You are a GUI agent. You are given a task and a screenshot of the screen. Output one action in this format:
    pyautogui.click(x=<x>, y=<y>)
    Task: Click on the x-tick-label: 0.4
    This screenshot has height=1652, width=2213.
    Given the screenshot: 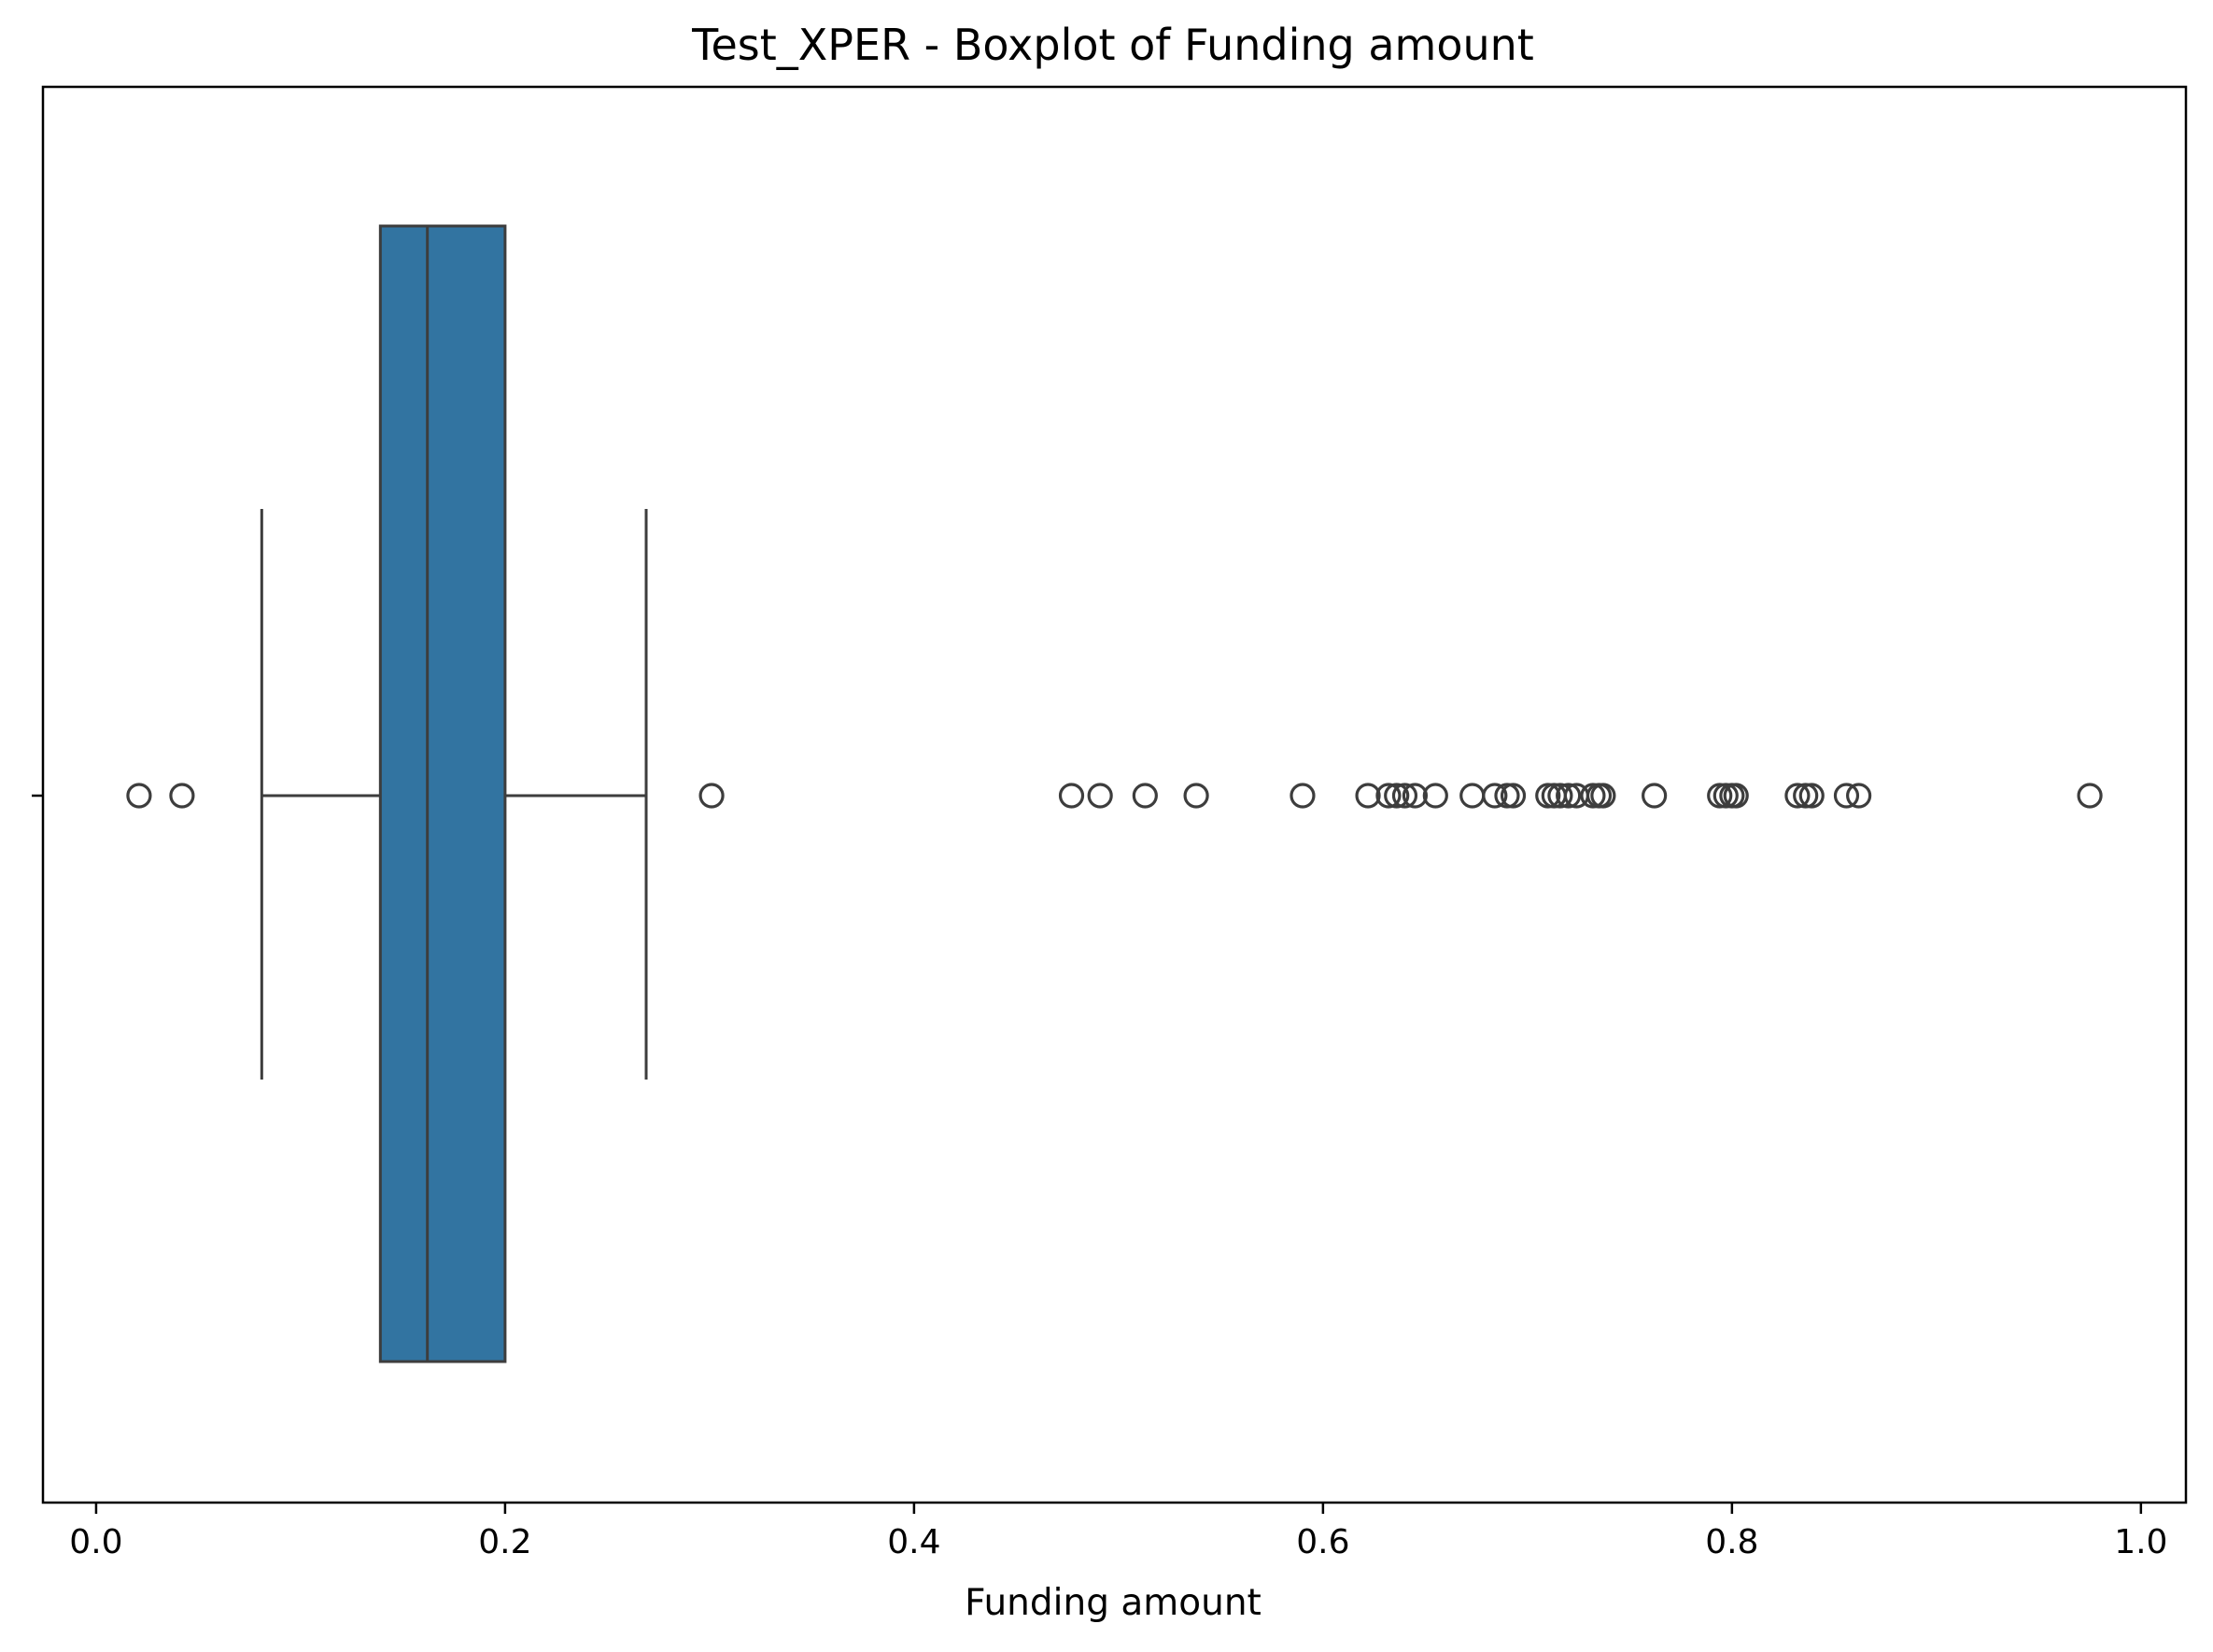 What is the action you would take?
    pyautogui.click(x=914, y=1542)
    